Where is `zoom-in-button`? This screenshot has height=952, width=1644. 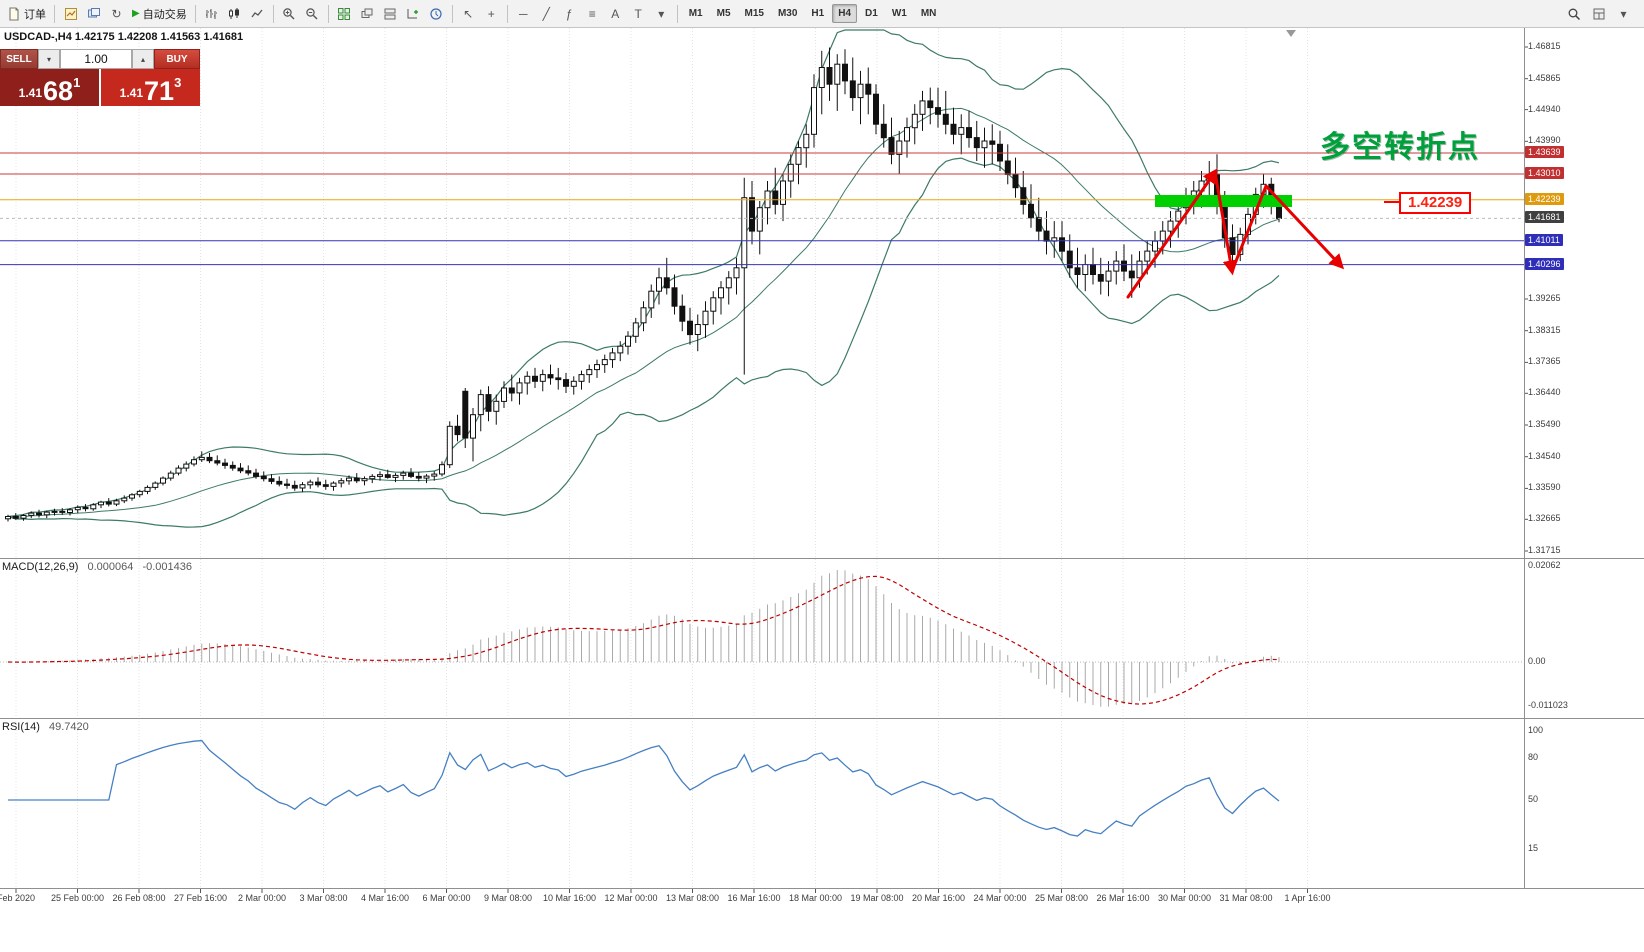
zoom-in-button is located at coordinates (289, 13).